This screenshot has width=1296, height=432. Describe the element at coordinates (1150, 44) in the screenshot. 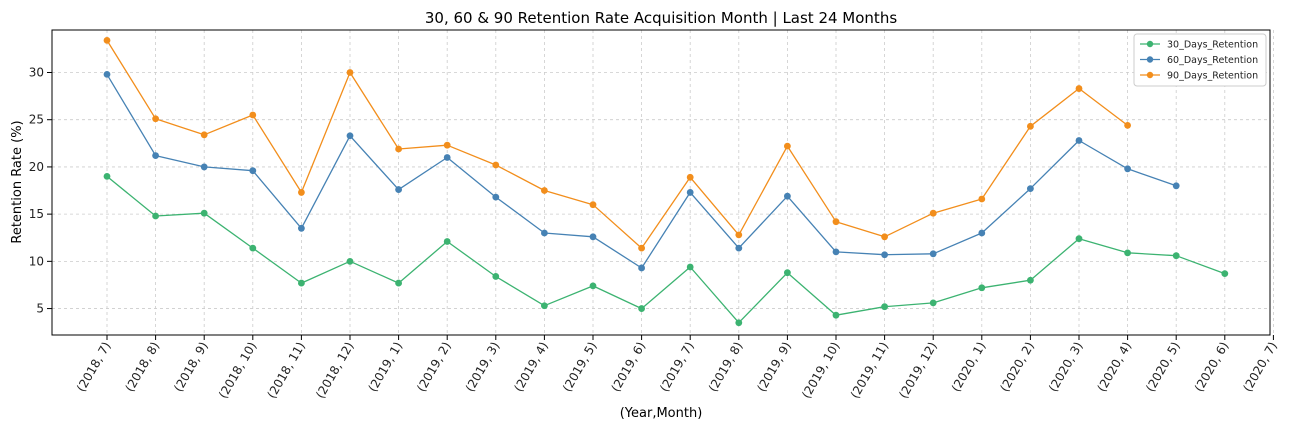

I see `legend-marker-30-days-retention` at that location.